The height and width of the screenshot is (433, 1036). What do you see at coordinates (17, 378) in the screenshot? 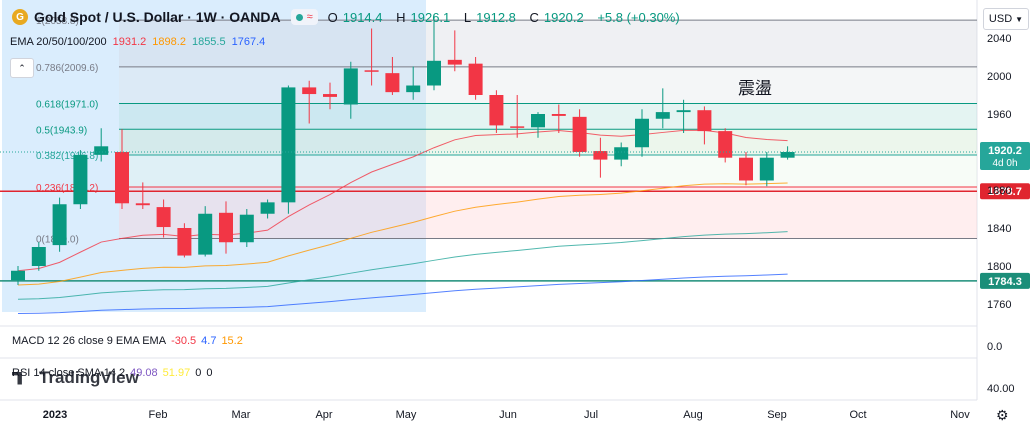
I see `tradingview-logo-icon` at bounding box center [17, 378].